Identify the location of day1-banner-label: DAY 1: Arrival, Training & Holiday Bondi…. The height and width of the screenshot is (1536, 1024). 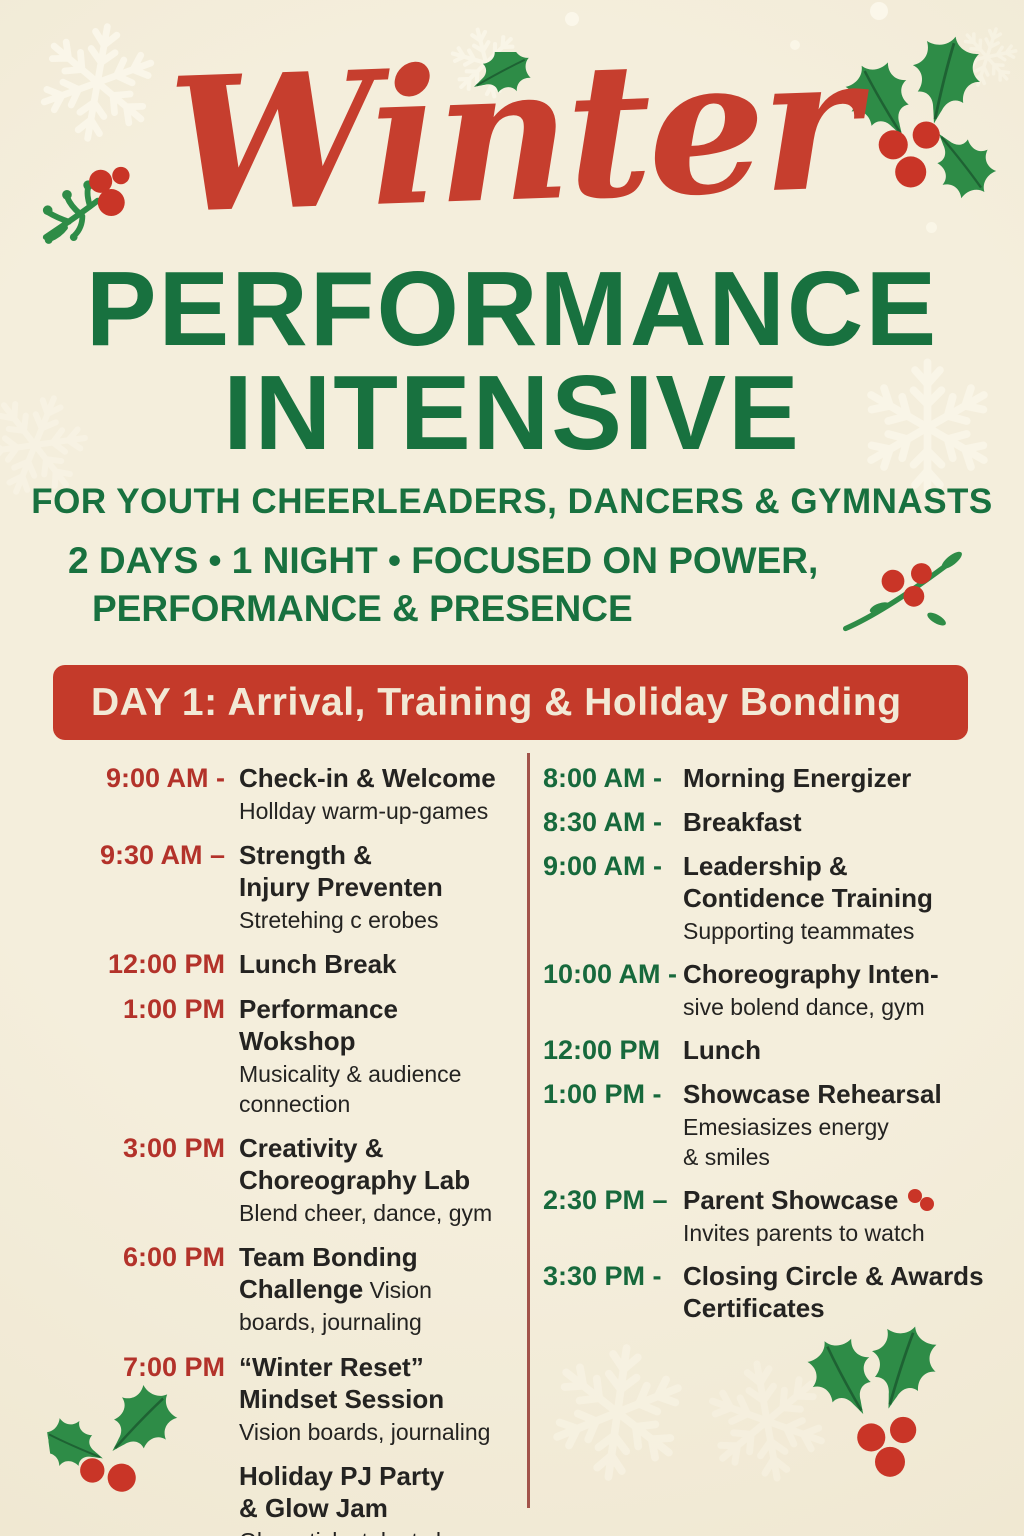
(496, 702).